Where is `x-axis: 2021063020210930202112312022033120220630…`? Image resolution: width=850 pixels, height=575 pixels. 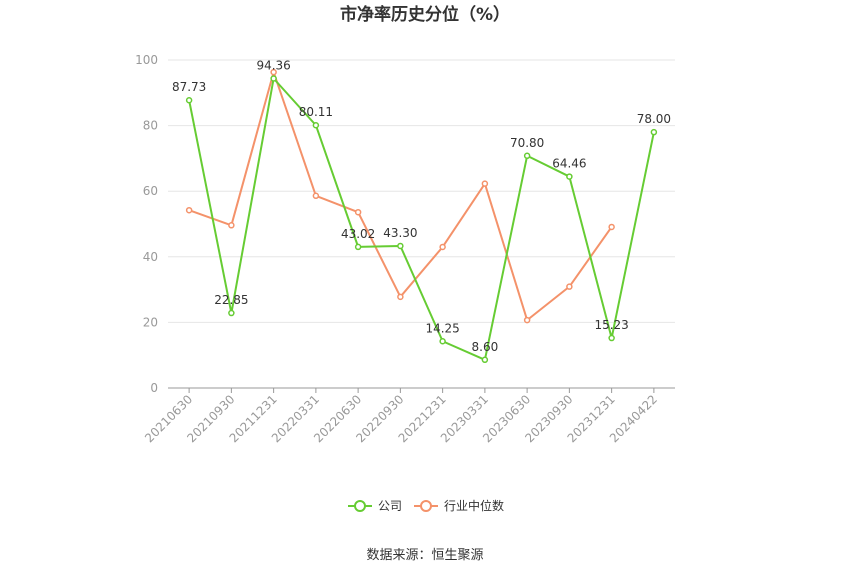
x-axis: 2021063020210930202112312022033120220630… is located at coordinates (408, 416).